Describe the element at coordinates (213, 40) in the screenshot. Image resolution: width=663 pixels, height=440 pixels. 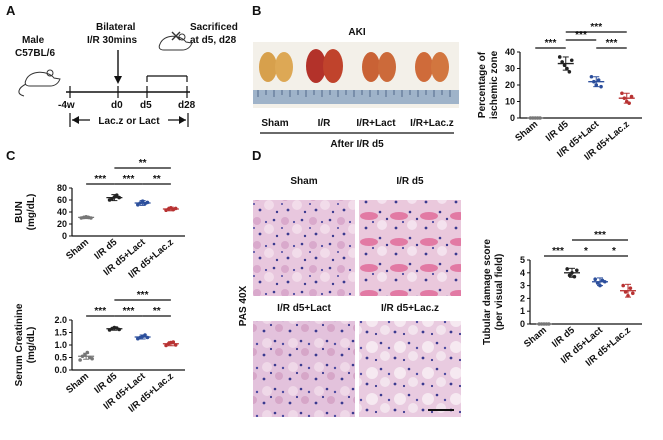
I see `step2-line-2: at d5, d28` at that location.